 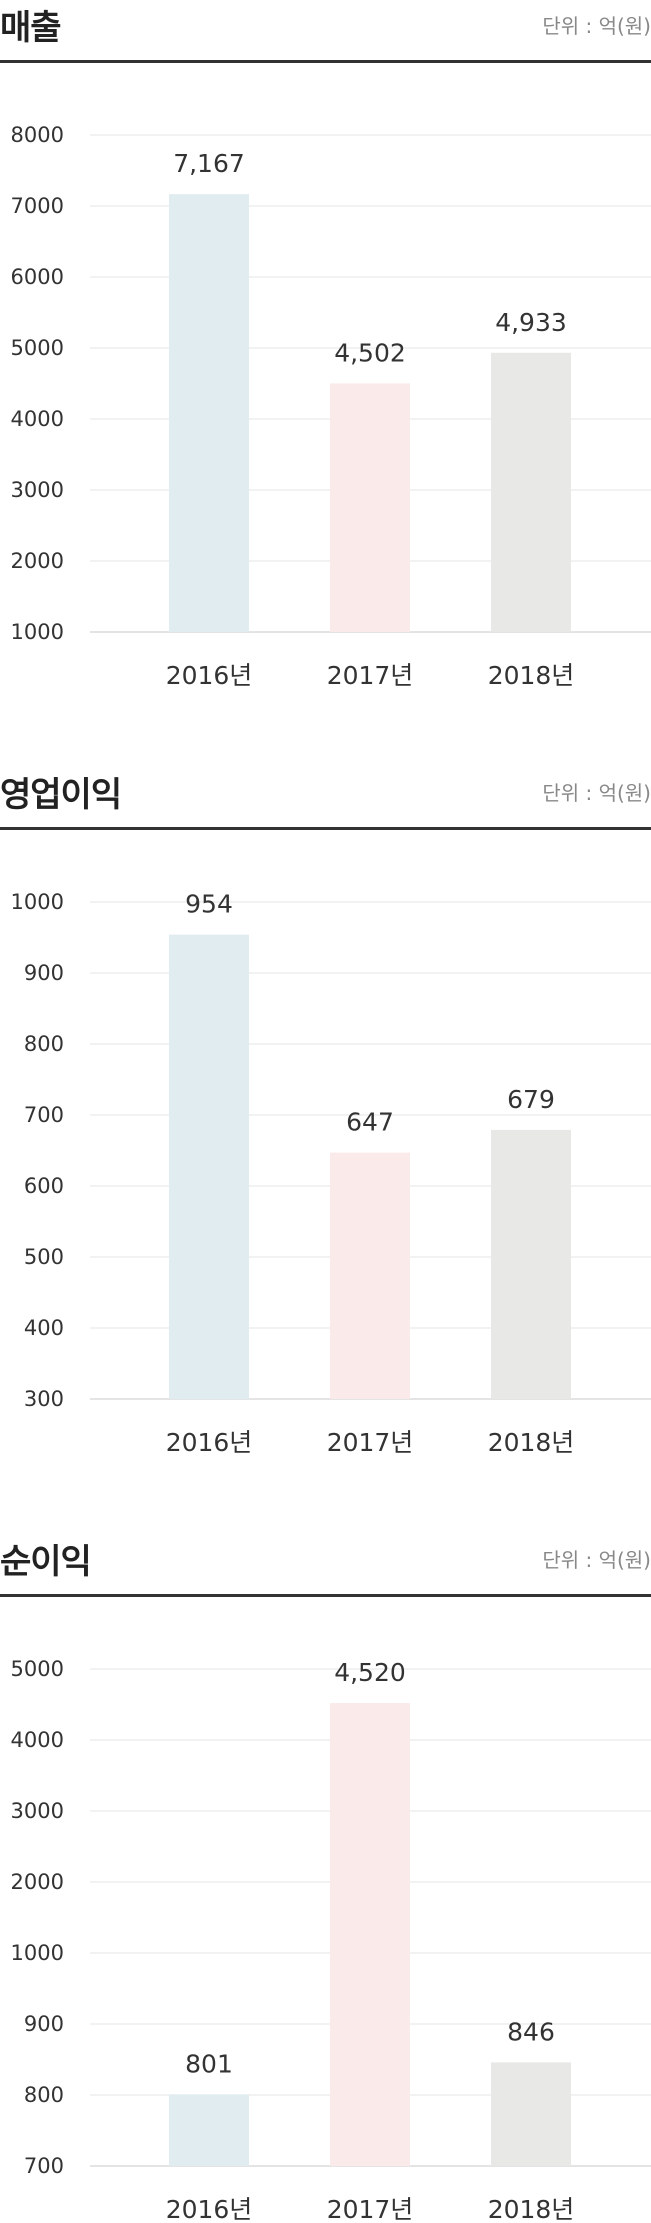 What do you see at coordinates (44, 1186) in the screenshot?
I see `y-tick-label: 600` at bounding box center [44, 1186].